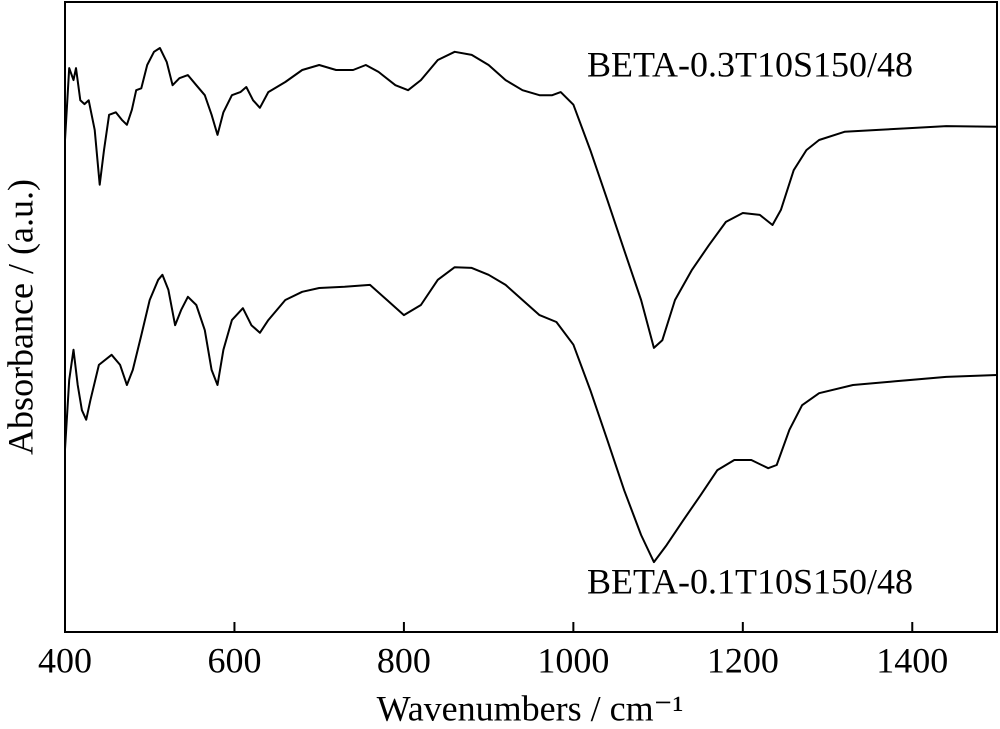 The height and width of the screenshot is (729, 1000). Describe the element at coordinates (530, 708) in the screenshot. I see `x-axis-label: Wavenumbers / cm⁻¹` at that location.